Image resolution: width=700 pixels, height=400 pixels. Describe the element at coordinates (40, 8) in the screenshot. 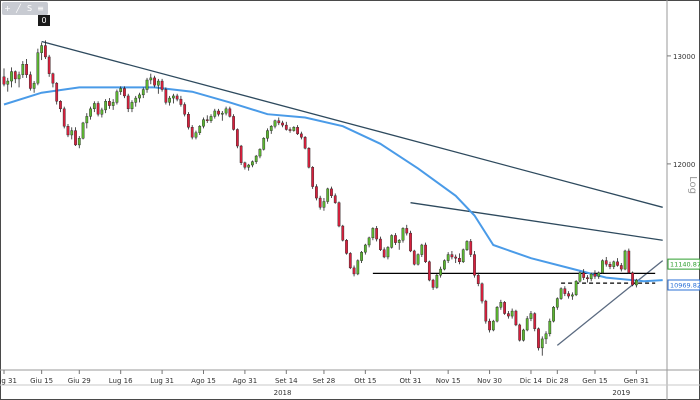

I see `menu-tool-button: ≡` at that location.